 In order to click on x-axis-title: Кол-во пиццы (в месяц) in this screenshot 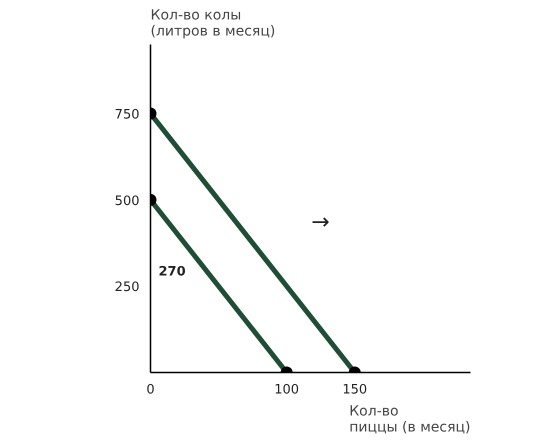, I will do `click(410, 420)`.